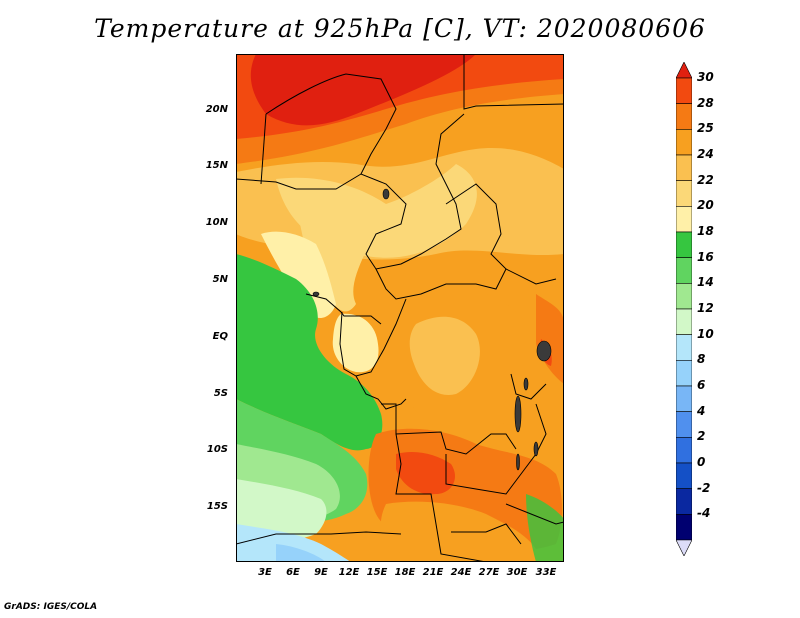  I want to click on colorbar-label: -2, so click(704, 487).